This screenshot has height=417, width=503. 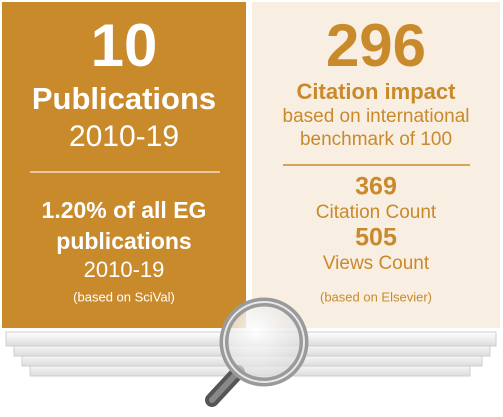 I want to click on share-text: 1.20% of all EG, so click(x=124, y=210).